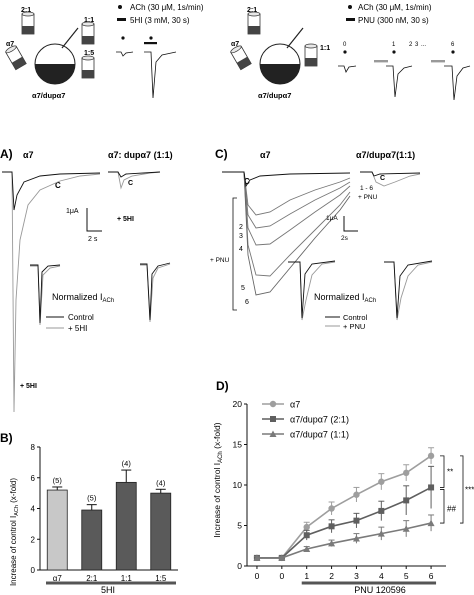 This screenshot has height=595, width=474. I want to click on pnu-range-label: 1 - 6, so click(366, 188).